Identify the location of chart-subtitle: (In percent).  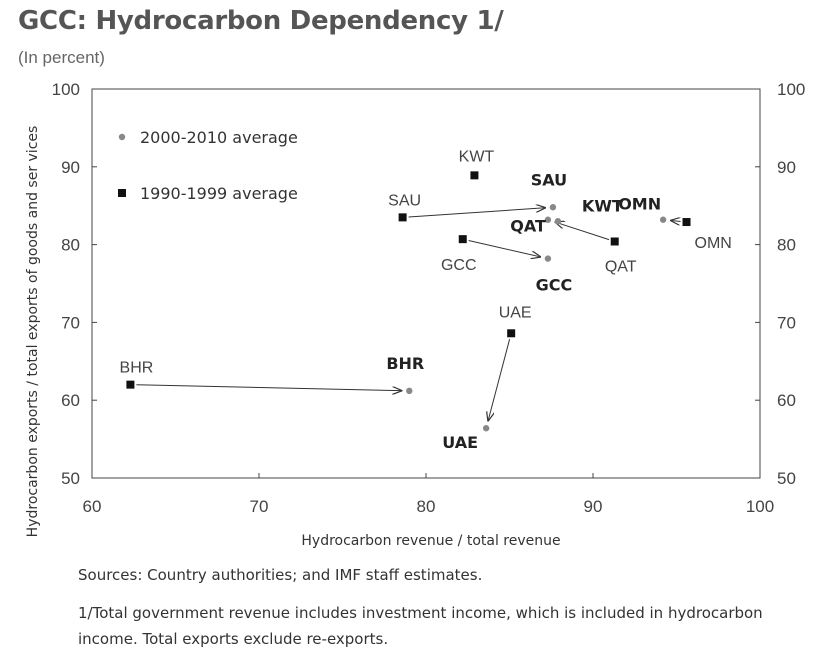
(61, 57).